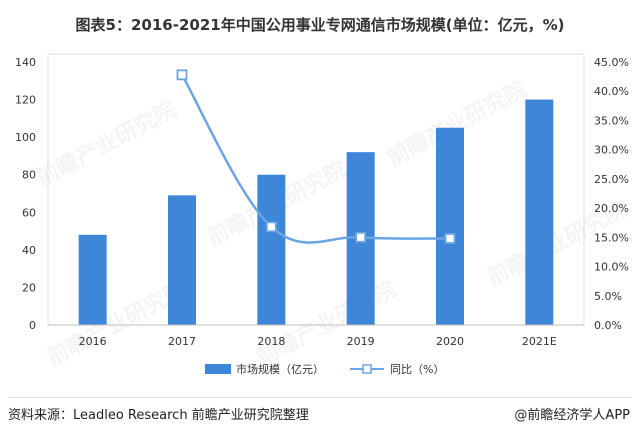 This screenshot has height=433, width=640. What do you see at coordinates (539, 341) in the screenshot?
I see `x-tick-label: 2021E` at bounding box center [539, 341].